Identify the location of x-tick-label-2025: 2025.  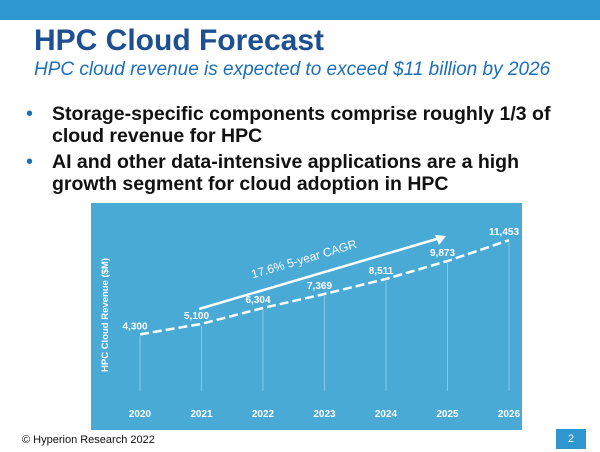
(447, 414).